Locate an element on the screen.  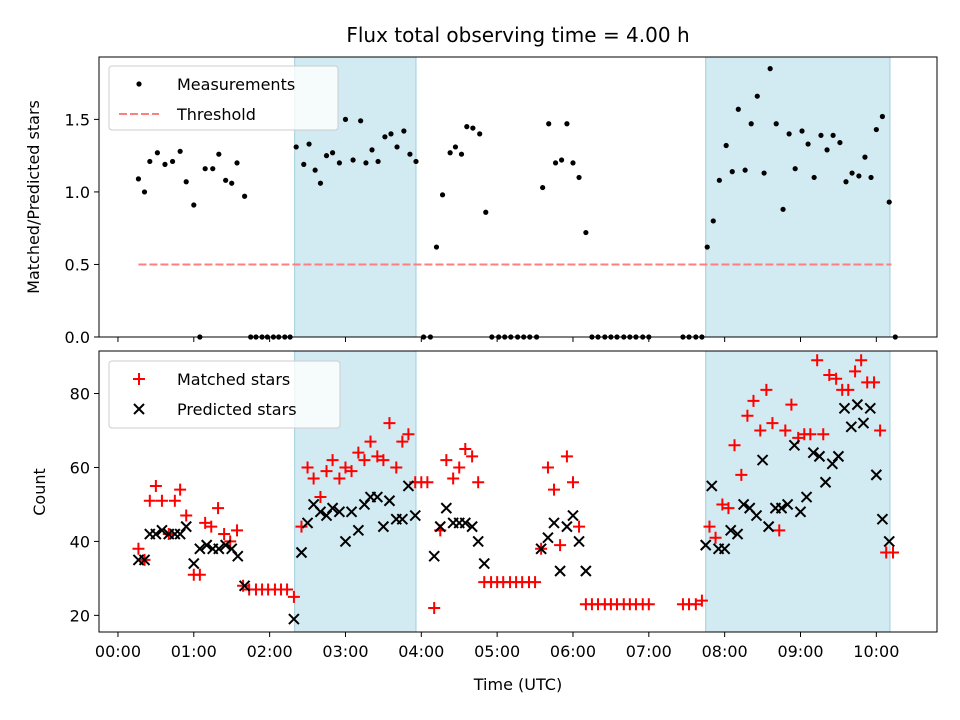
top-legend-box is located at coordinates (223, 98).